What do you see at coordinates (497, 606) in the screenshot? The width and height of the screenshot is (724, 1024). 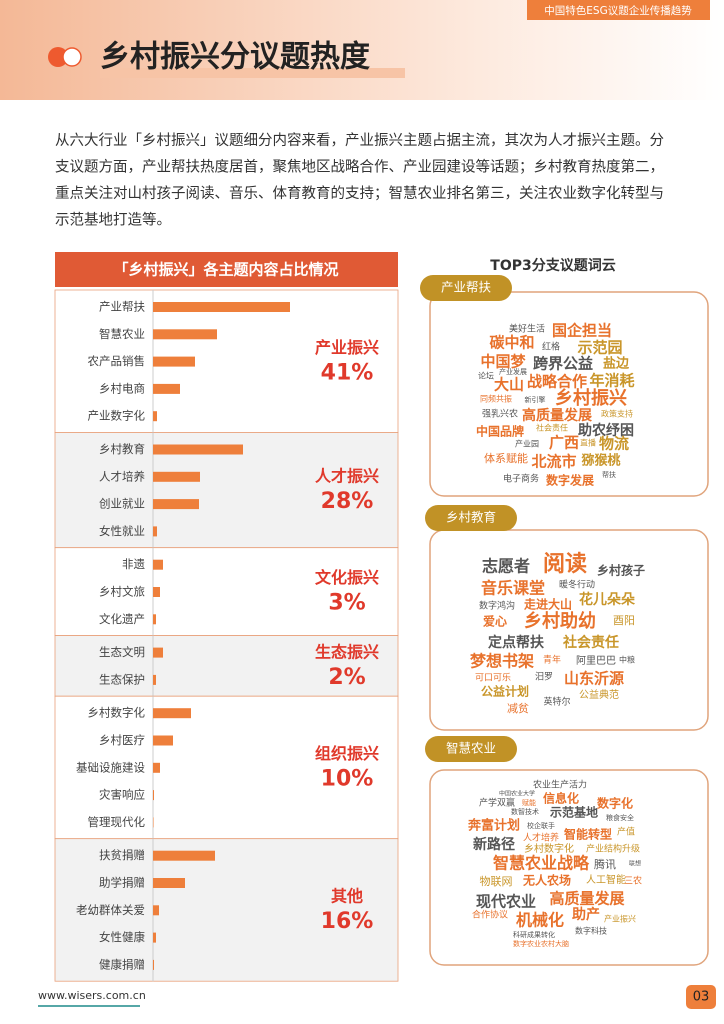 I see `cloud-word: 数字鸿沟` at bounding box center [497, 606].